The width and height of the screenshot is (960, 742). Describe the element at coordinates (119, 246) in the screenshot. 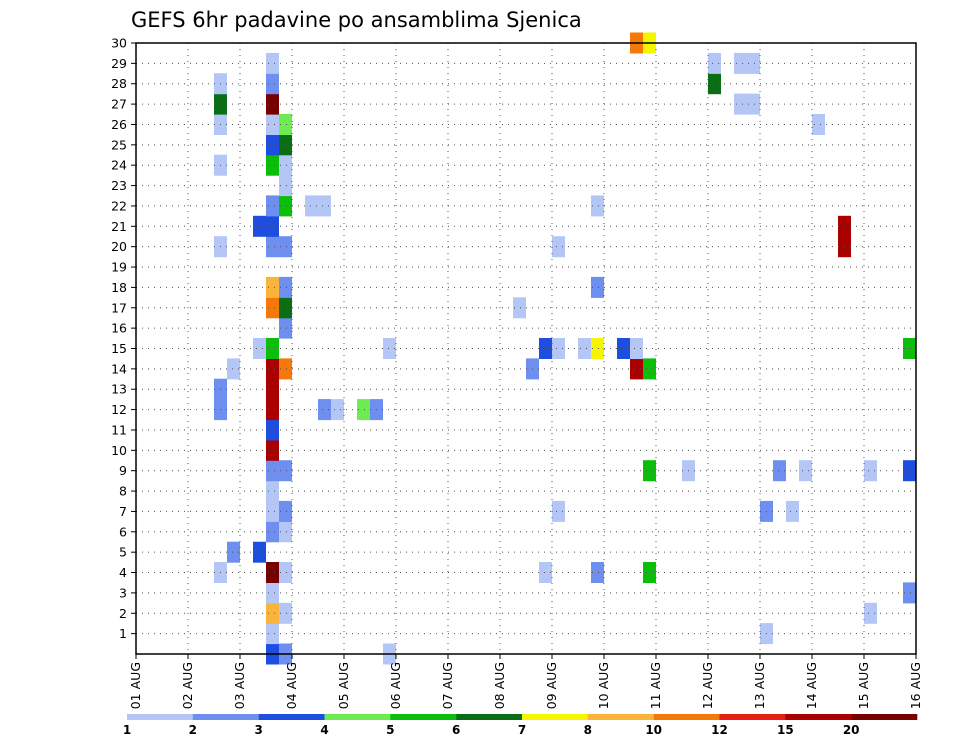

I see `y-tick-label: 20` at that location.